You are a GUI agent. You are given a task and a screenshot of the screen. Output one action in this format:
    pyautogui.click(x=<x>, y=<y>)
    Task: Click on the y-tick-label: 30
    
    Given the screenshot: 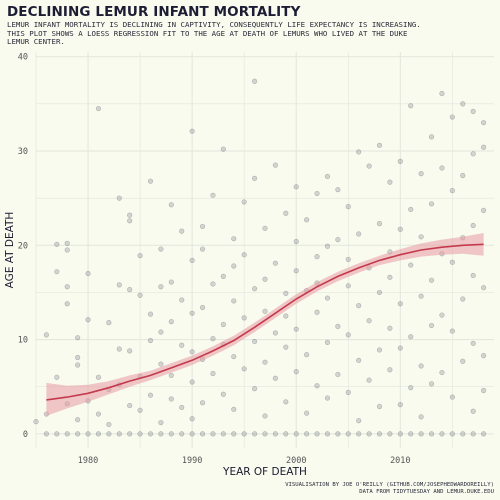 What is the action you would take?
    pyautogui.click(x=23, y=152)
    